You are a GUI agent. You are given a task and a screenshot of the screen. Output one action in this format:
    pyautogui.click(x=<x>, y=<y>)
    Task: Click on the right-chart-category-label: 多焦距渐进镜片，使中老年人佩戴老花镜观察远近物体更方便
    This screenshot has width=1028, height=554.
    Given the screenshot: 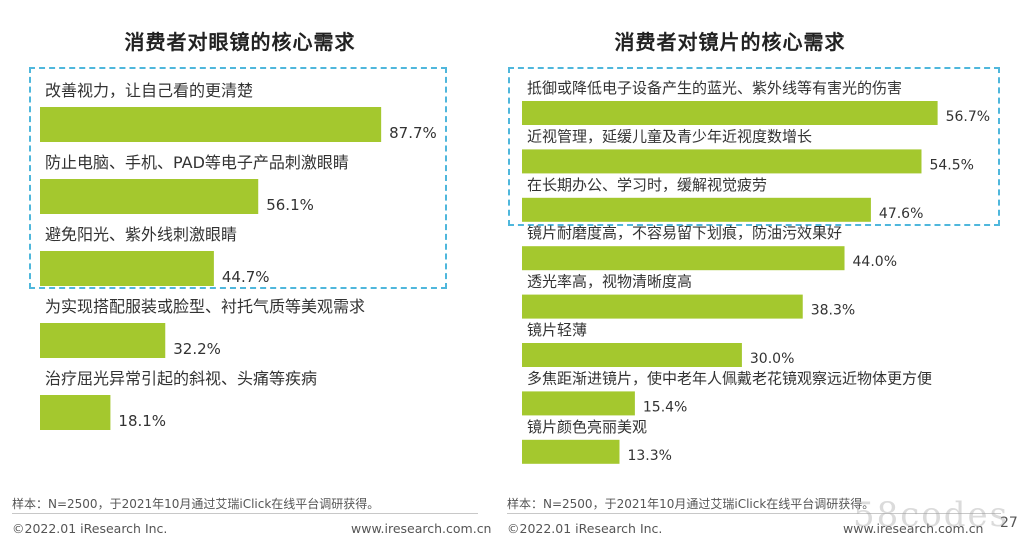 What is the action you would take?
    pyautogui.click(x=729, y=378)
    